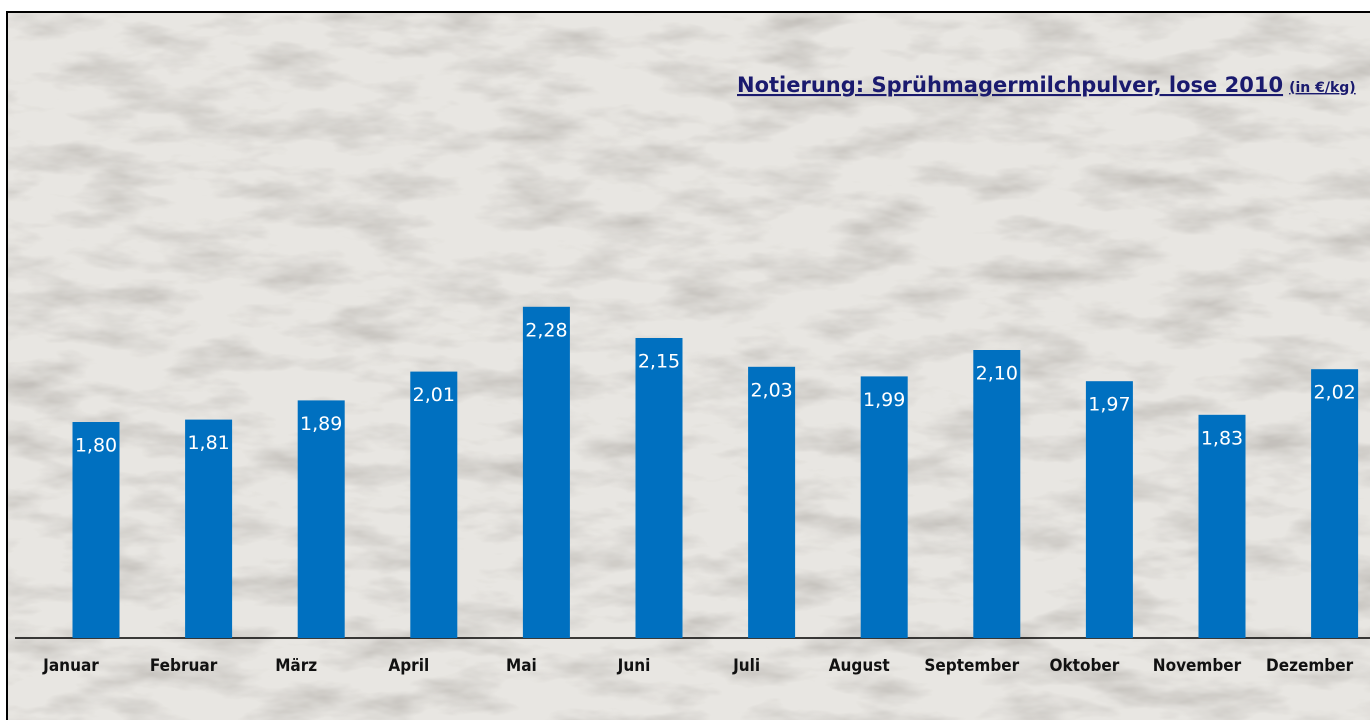 This screenshot has width=1370, height=720. What do you see at coordinates (521, 666) in the screenshot?
I see `x-tick-label: Mai` at bounding box center [521, 666].